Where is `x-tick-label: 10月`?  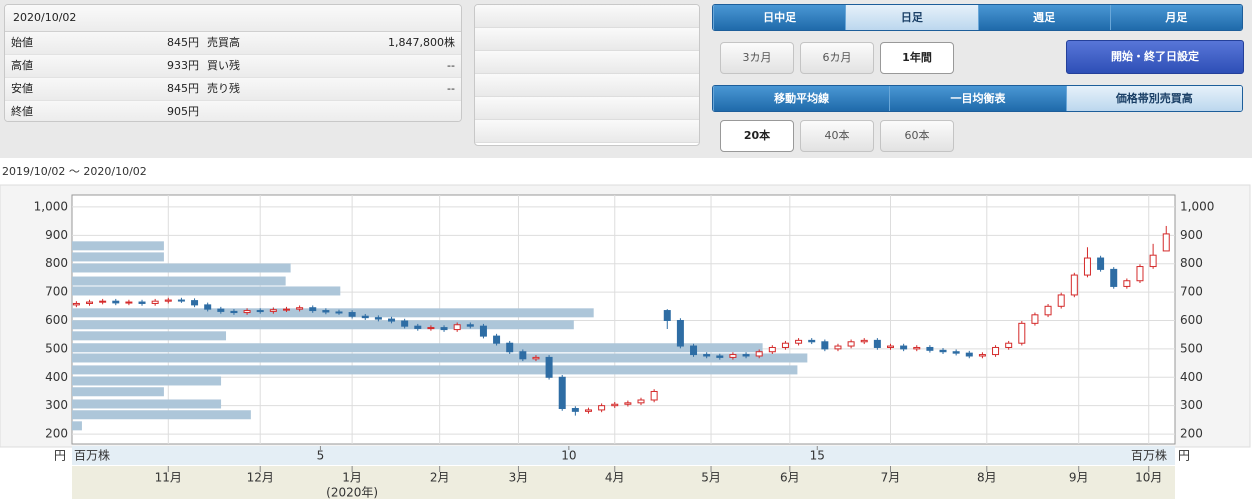
x-tick-label: 10月 is located at coordinates (1148, 478).